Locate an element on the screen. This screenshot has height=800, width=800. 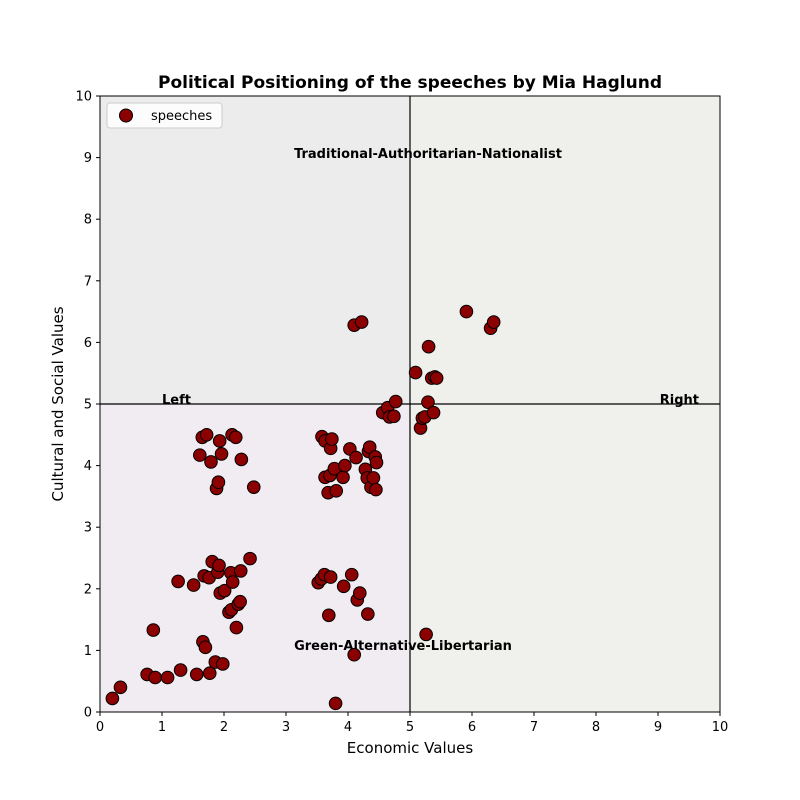
y-tick-label: 10 is located at coordinates (83, 97).